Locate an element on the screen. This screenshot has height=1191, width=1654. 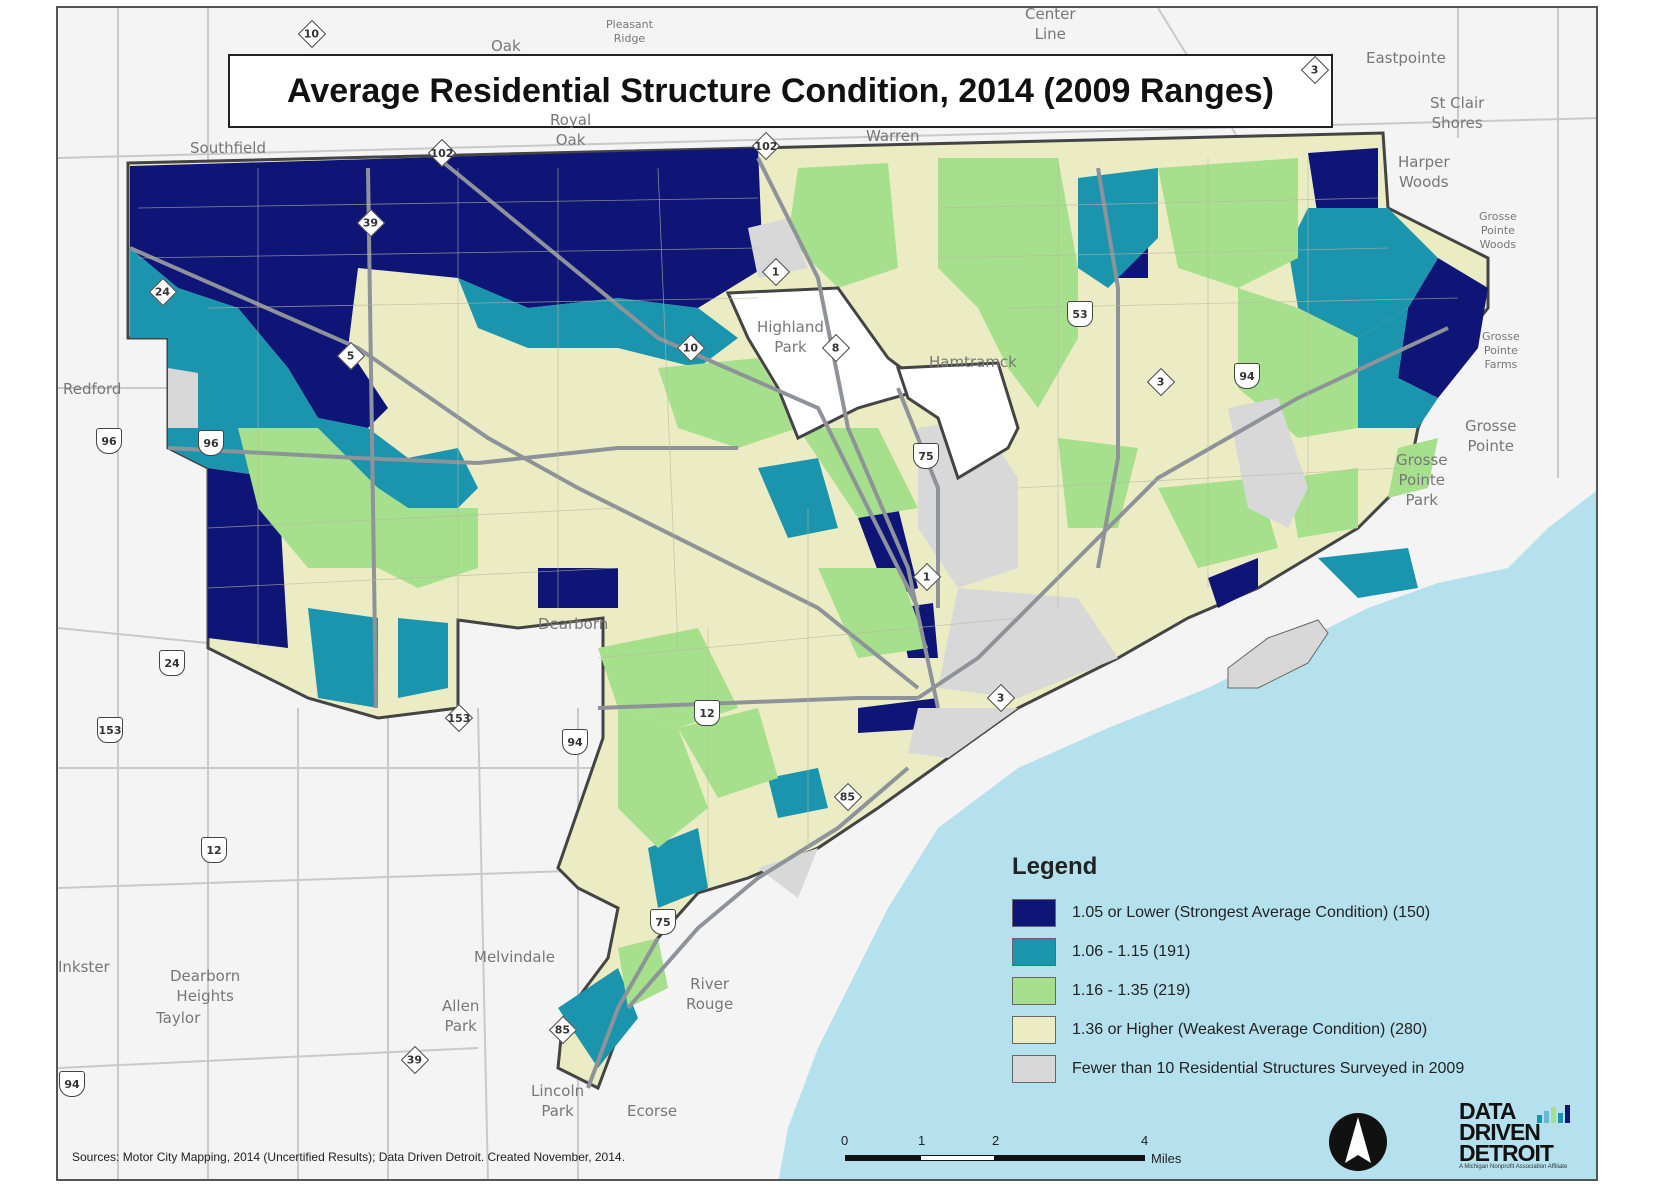
place-harper-woods: Harper Woods is located at coordinates (1424, 172).